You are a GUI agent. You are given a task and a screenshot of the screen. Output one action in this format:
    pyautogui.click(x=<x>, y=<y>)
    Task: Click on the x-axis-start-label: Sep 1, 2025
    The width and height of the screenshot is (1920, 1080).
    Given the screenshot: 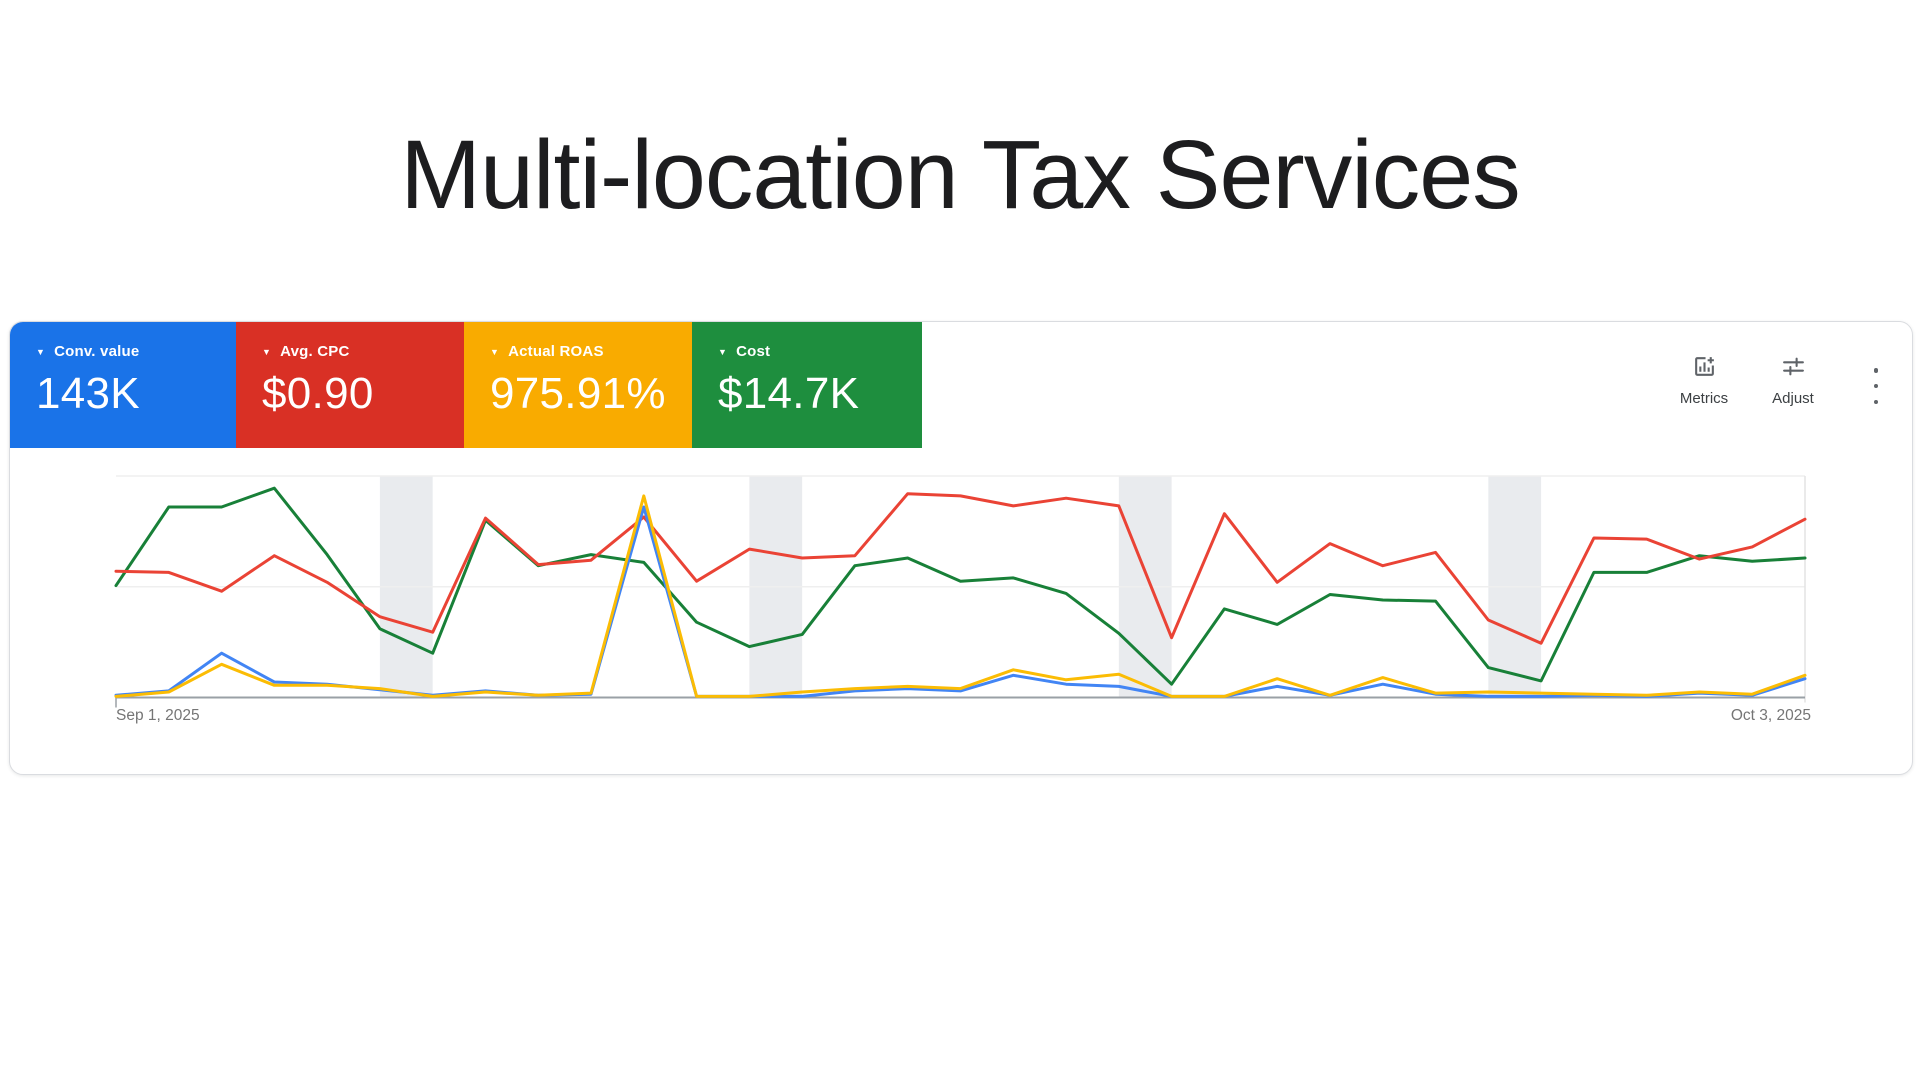 What is the action you would take?
    pyautogui.click(x=158, y=715)
    